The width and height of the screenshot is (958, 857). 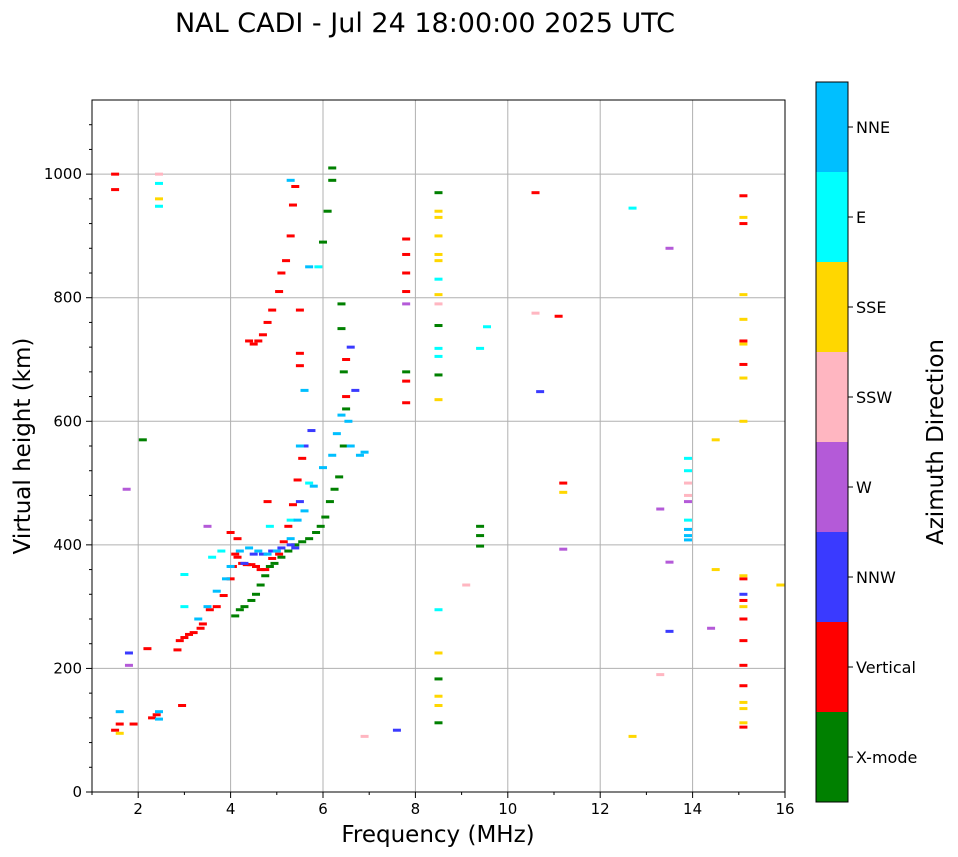 I want to click on x-tick-label: 6, so click(x=323, y=809).